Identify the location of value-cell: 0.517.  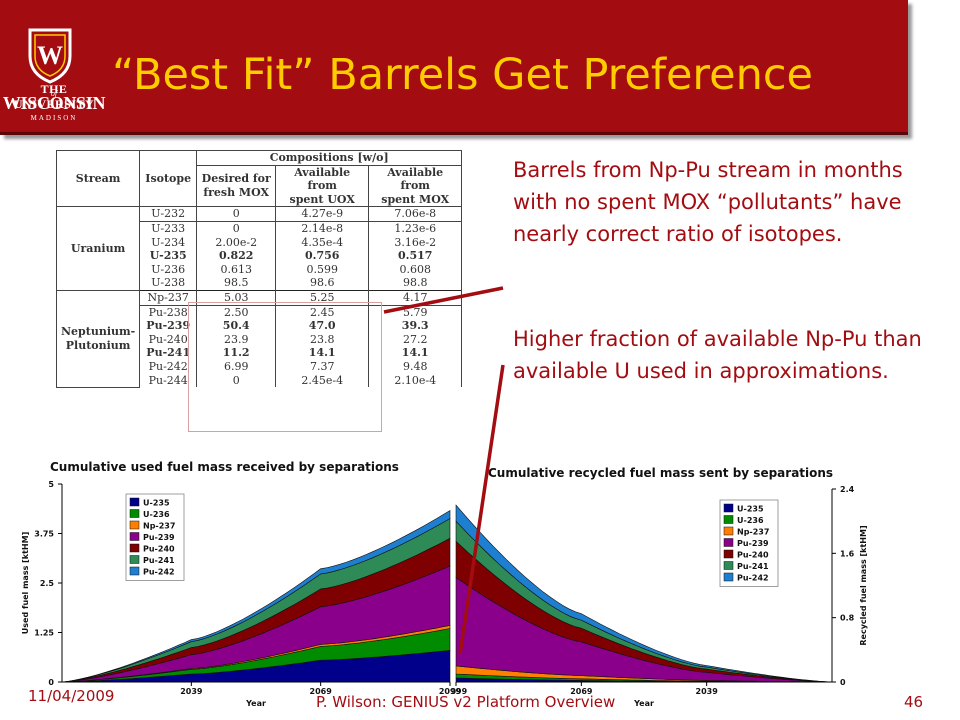
(415, 256).